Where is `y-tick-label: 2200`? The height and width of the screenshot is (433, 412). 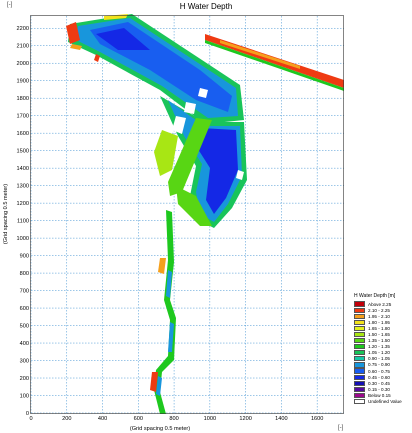 y-tick-label: 2200 is located at coordinates (23, 29).